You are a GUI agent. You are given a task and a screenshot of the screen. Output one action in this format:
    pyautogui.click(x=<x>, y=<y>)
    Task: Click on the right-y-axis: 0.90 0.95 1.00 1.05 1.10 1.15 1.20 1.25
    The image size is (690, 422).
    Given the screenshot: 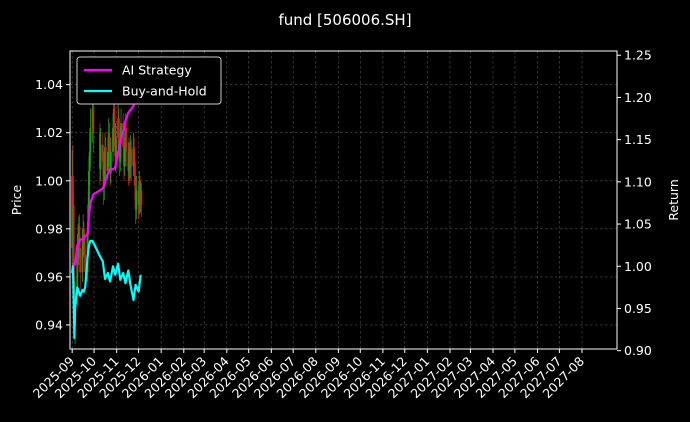 What is the action you would take?
    pyautogui.click(x=634, y=203)
    